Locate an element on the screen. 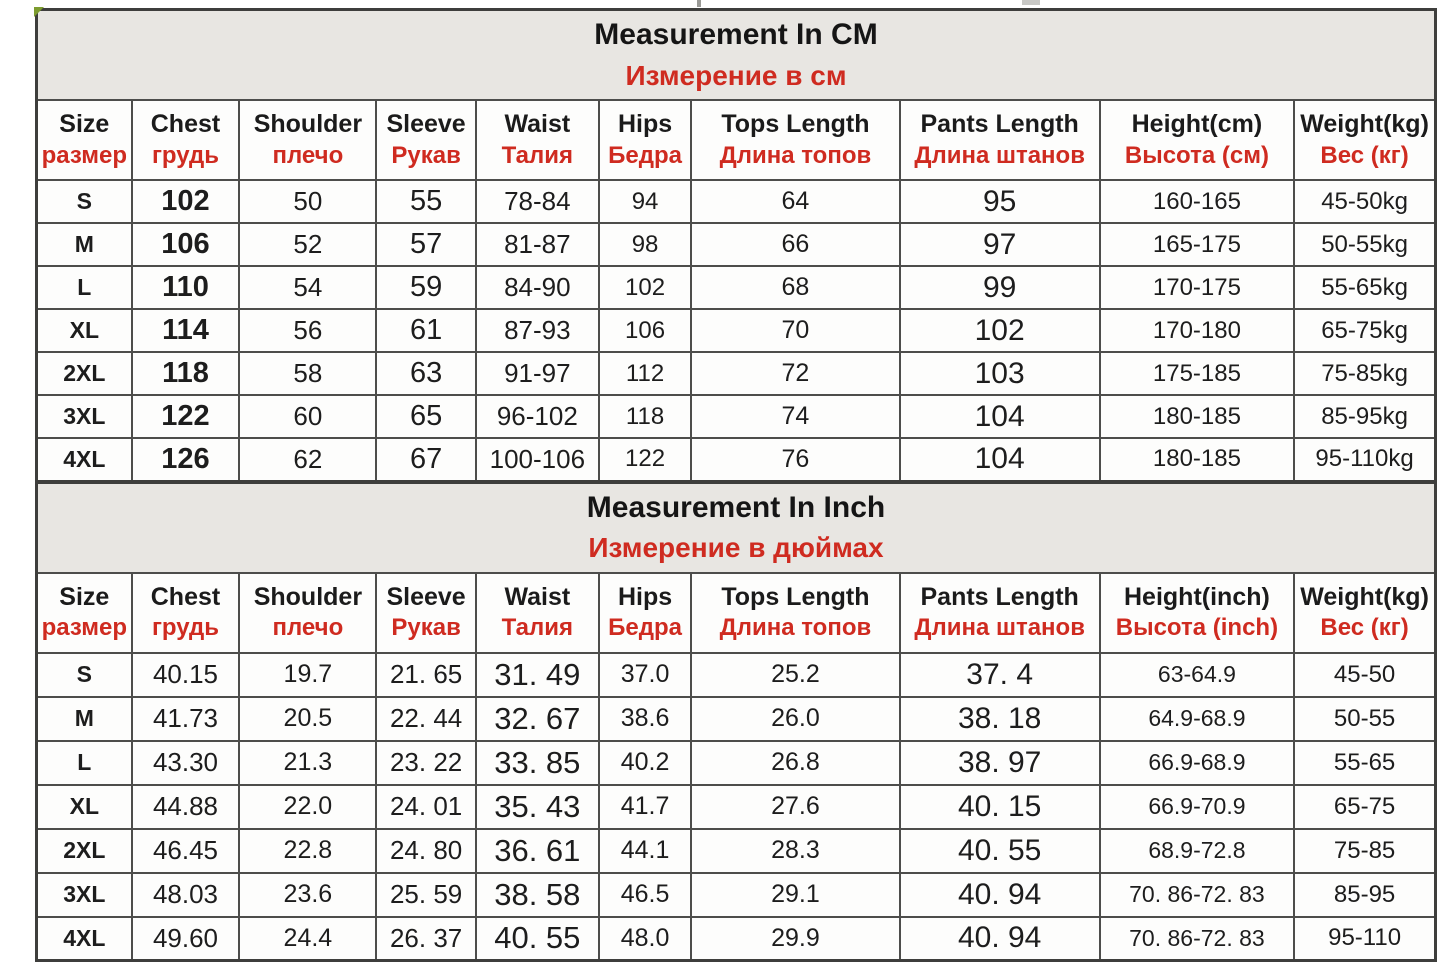  measurement-cell: 60 is located at coordinates (308, 416).